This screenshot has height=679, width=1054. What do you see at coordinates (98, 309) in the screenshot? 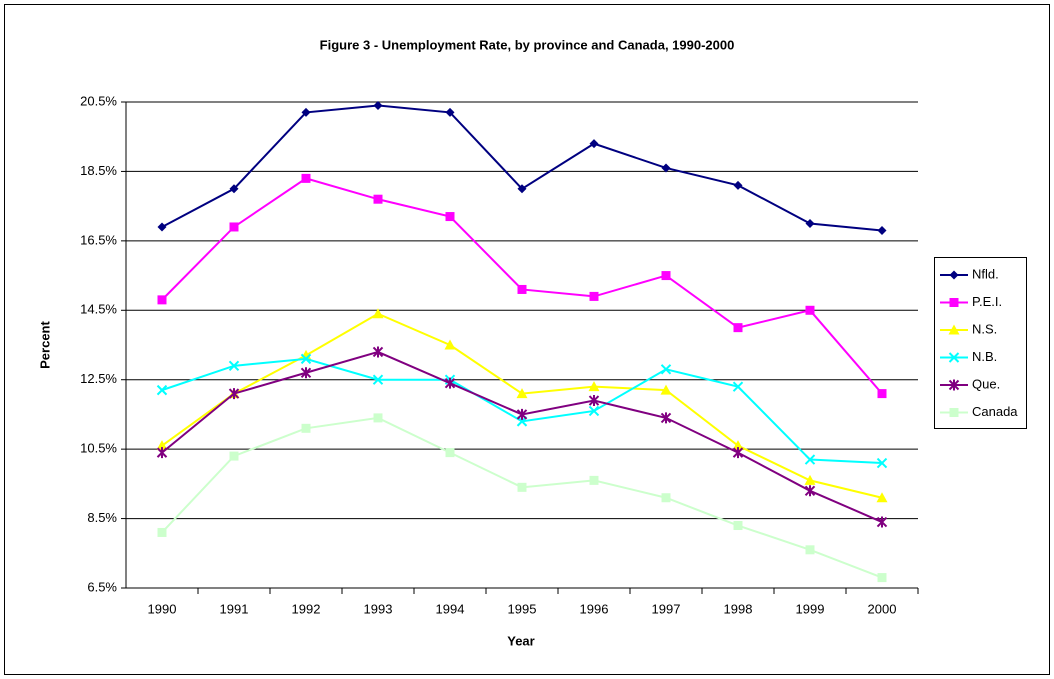
I see `y-tick-label: 14.5%` at bounding box center [98, 309].